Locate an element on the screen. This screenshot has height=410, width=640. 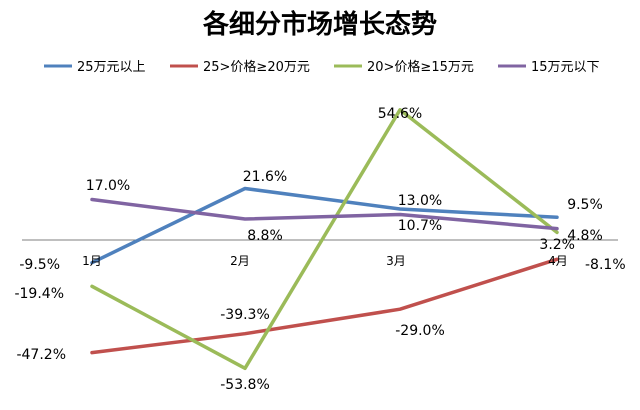
x-tick-label: 3月 is located at coordinates (396, 261).